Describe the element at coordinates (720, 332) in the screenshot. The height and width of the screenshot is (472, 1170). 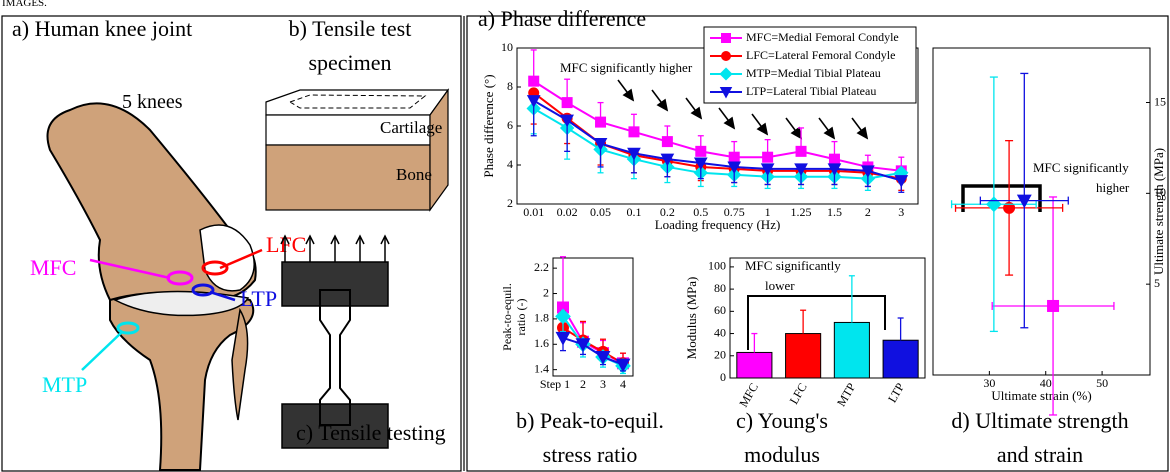
I see `y-tick-label: 40` at that location.